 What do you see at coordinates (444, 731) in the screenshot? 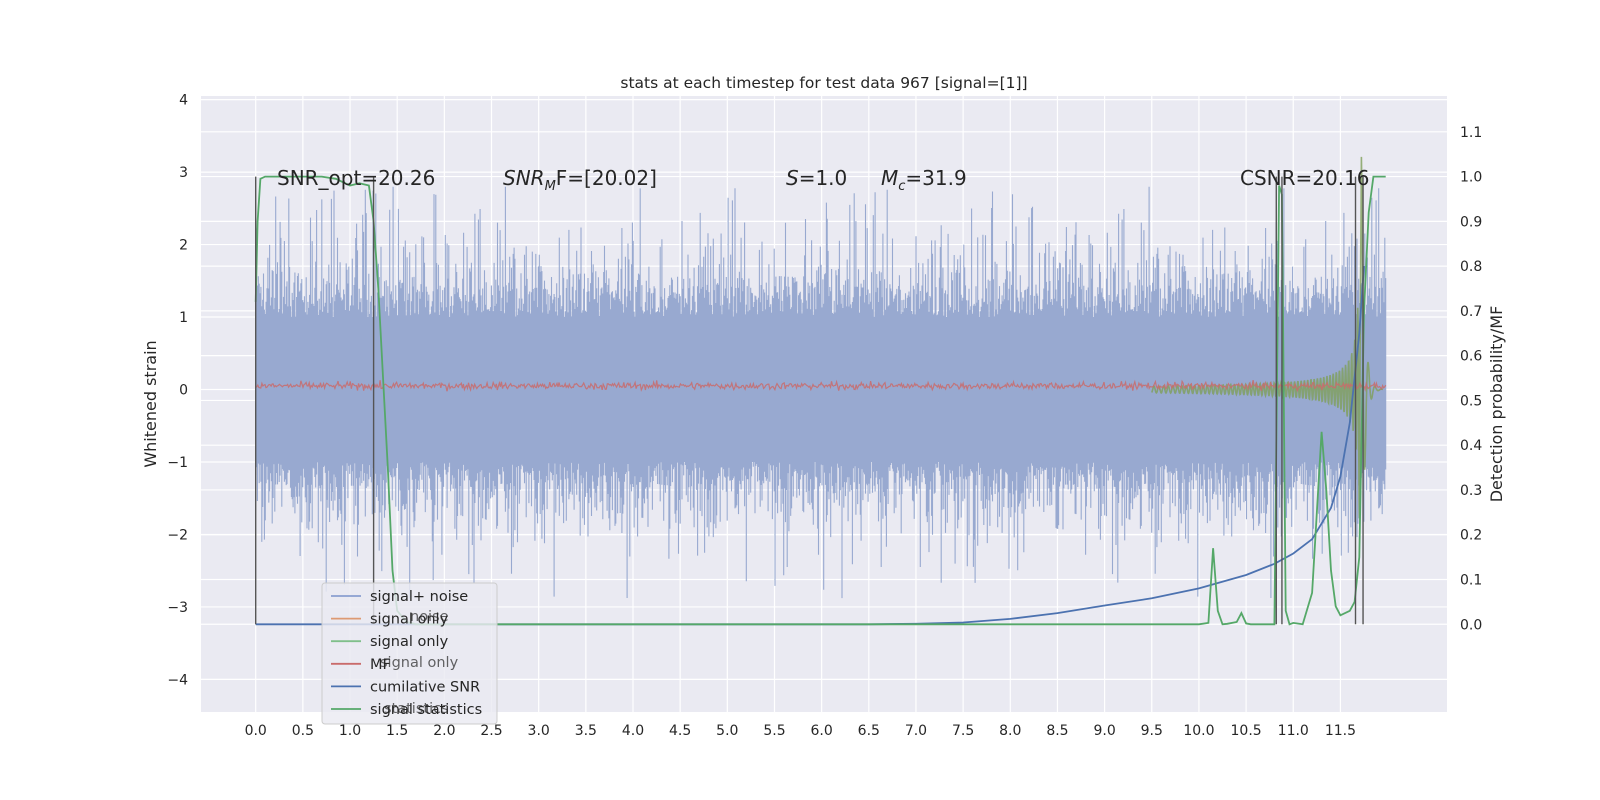
I see `x-tick-label: 2.0` at bounding box center [444, 731].